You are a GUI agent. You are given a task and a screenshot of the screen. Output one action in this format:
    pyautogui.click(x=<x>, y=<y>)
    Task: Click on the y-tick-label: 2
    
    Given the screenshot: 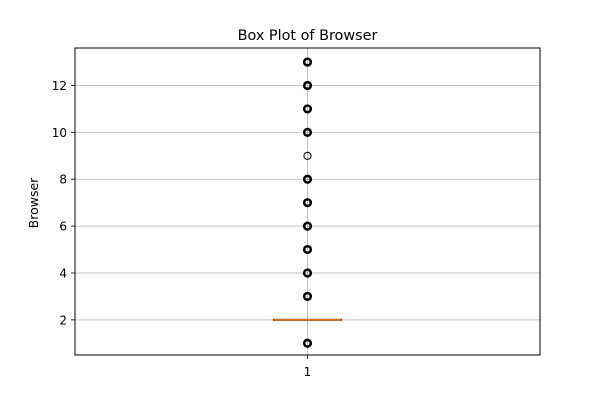 What is the action you would take?
    pyautogui.click(x=63, y=320)
    